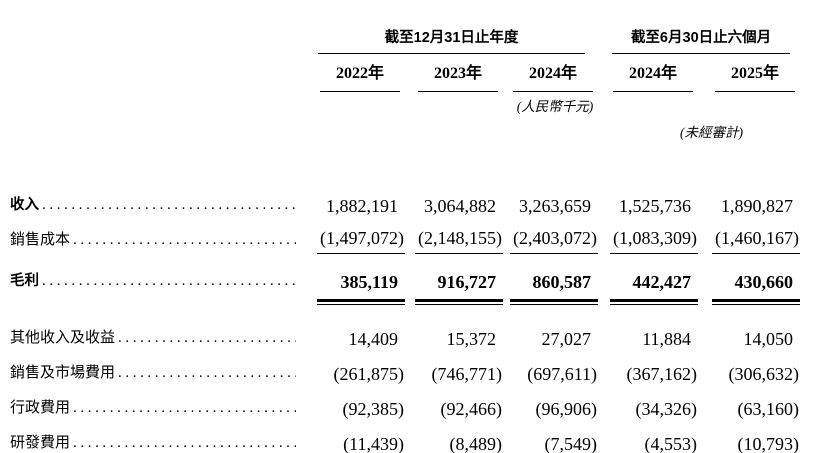 This screenshot has width=825, height=453. I want to click on year-label: 2022年, so click(360, 73).